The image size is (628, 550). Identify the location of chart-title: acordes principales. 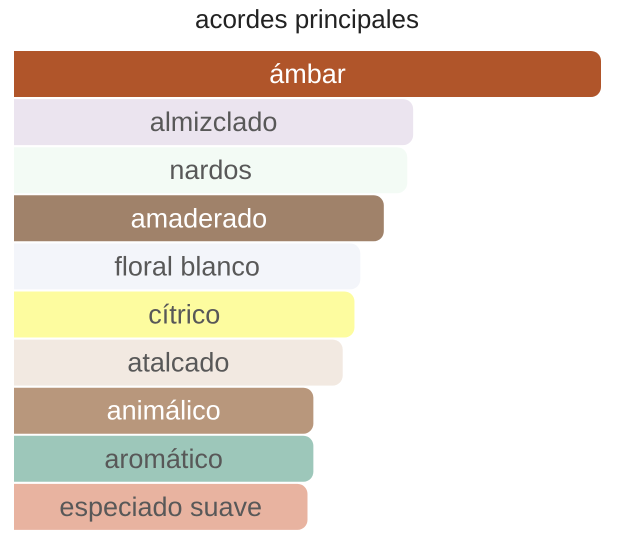
(306, 19).